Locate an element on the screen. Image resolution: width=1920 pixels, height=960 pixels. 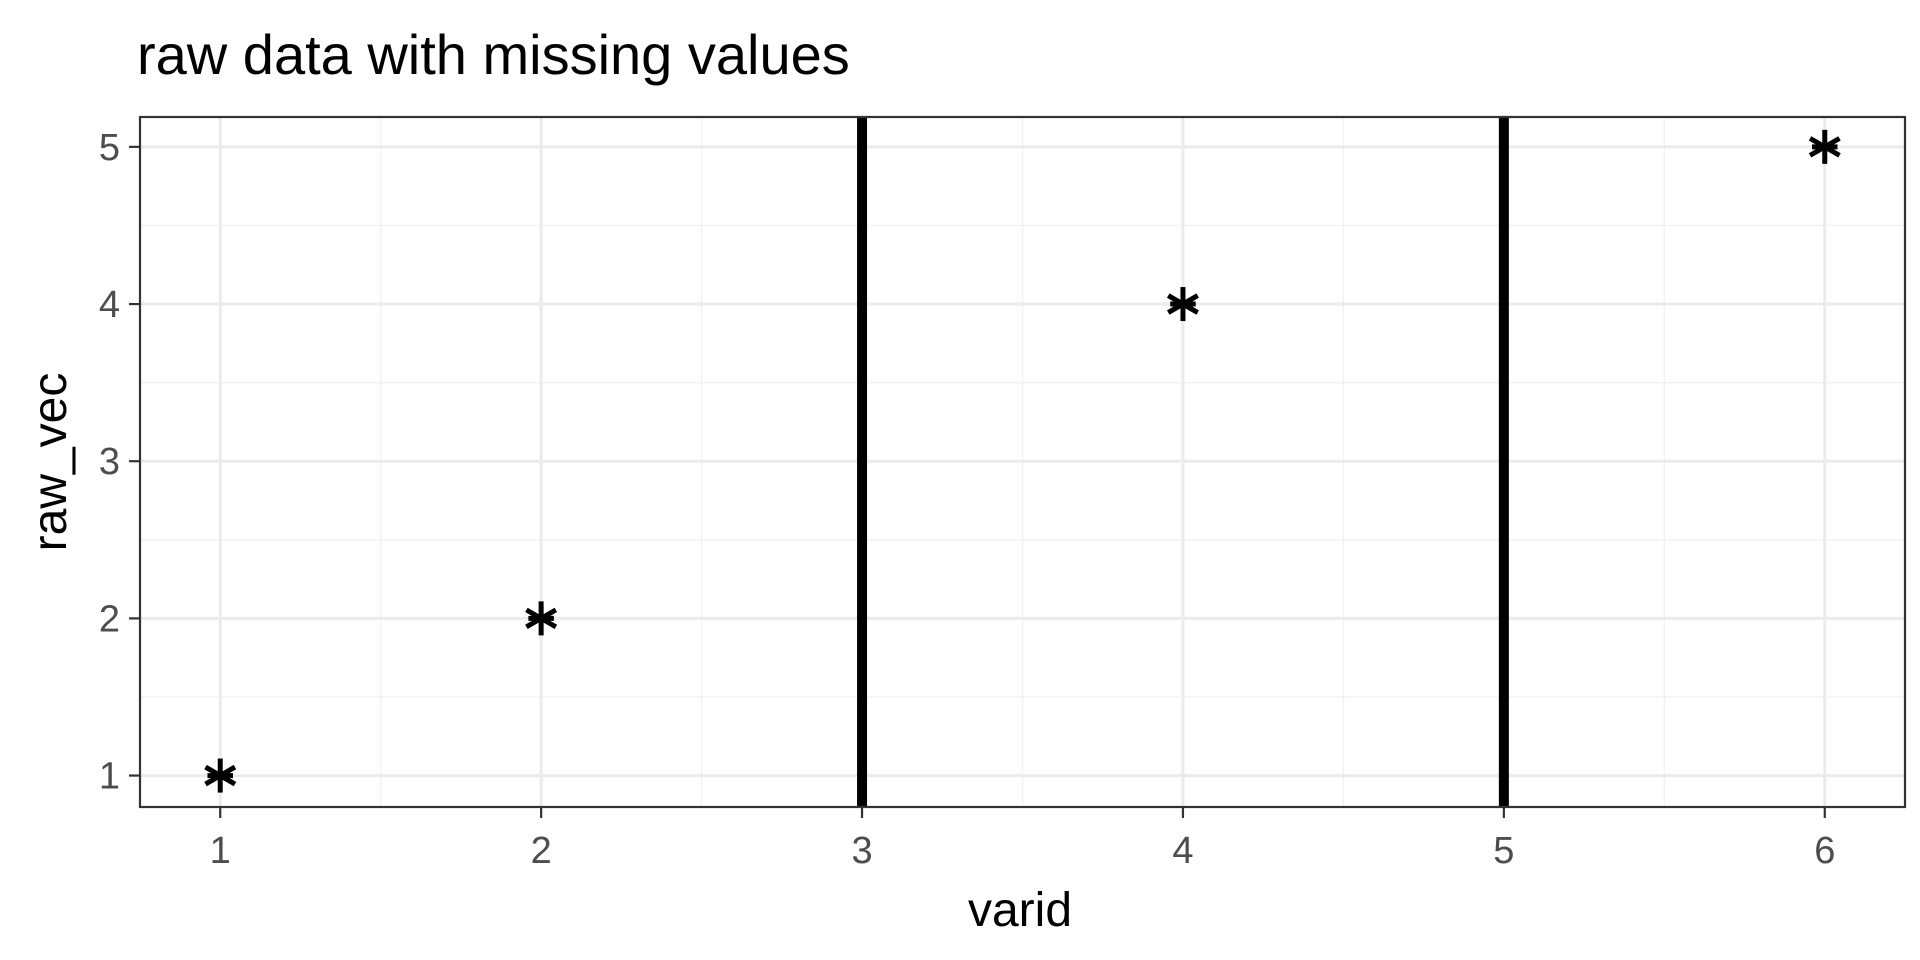
chart-title: raw data with missing values is located at coordinates (493, 54).